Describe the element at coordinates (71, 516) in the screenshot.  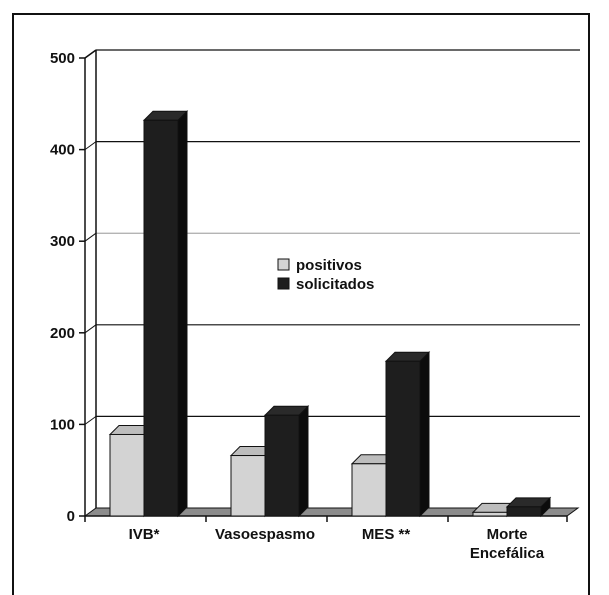
I see `y-tick-label: 0` at that location.